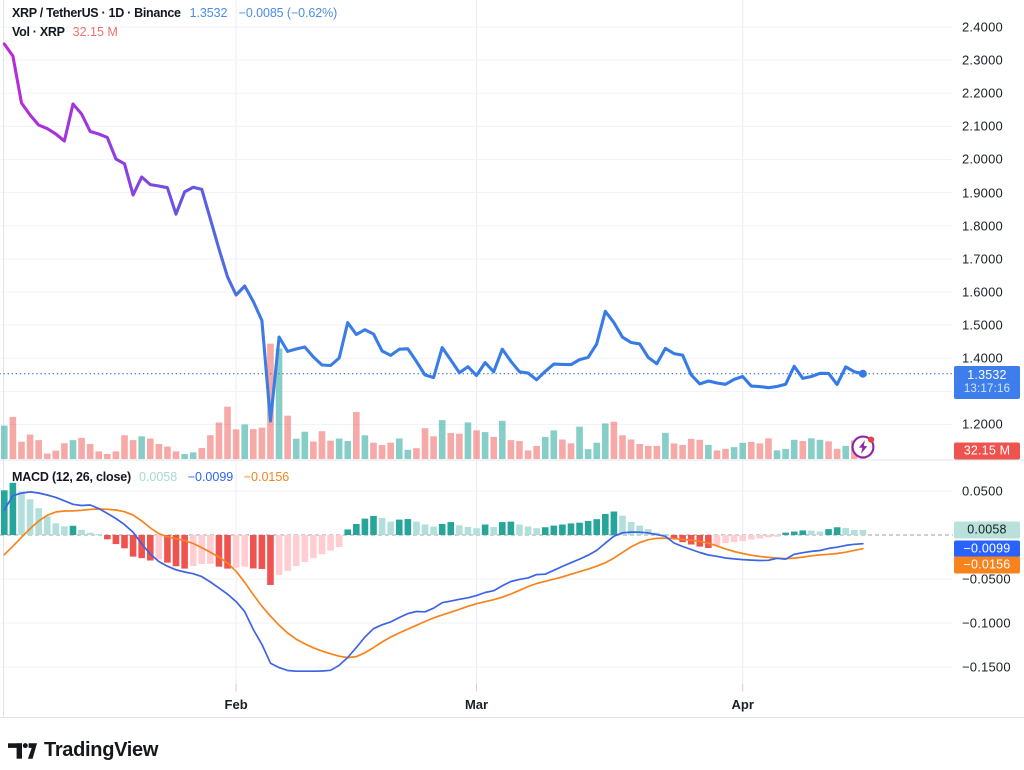 This screenshot has width=1024, height=770. Describe the element at coordinates (986, 579) in the screenshot. I see `macd-axis-label: −0.0500` at that location.